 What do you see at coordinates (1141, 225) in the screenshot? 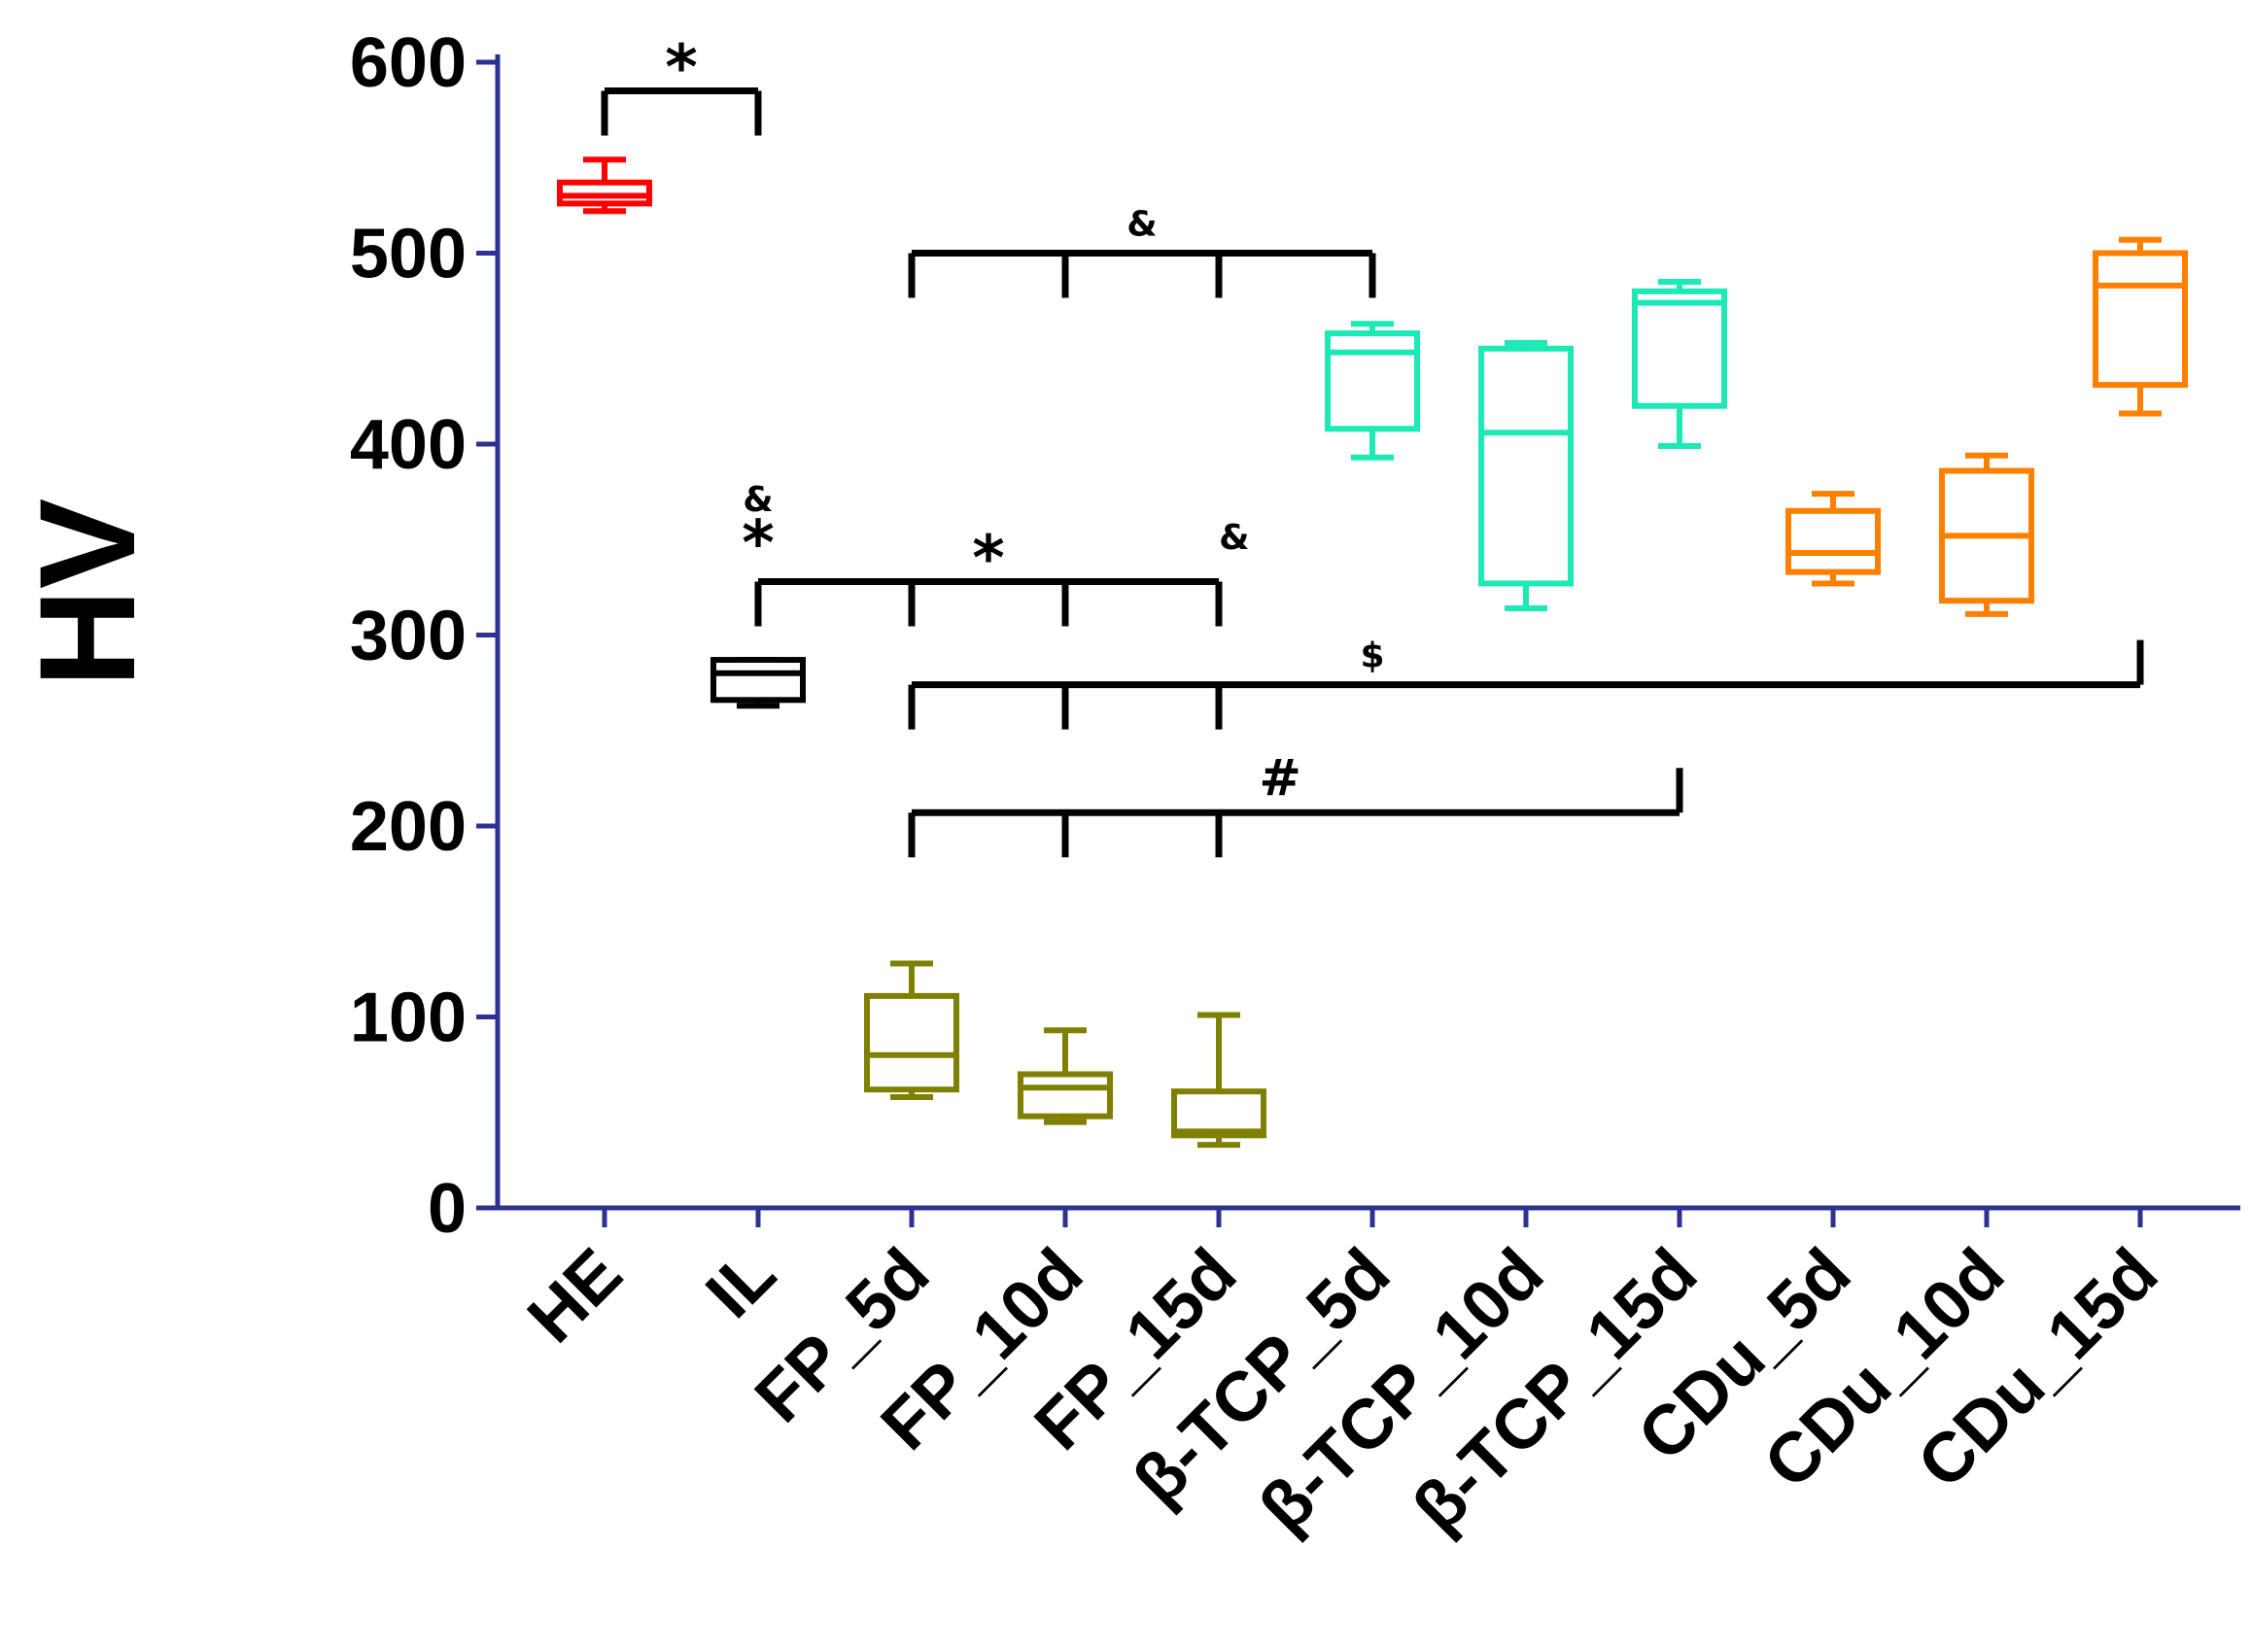
I see `significance-label: &` at bounding box center [1141, 225].